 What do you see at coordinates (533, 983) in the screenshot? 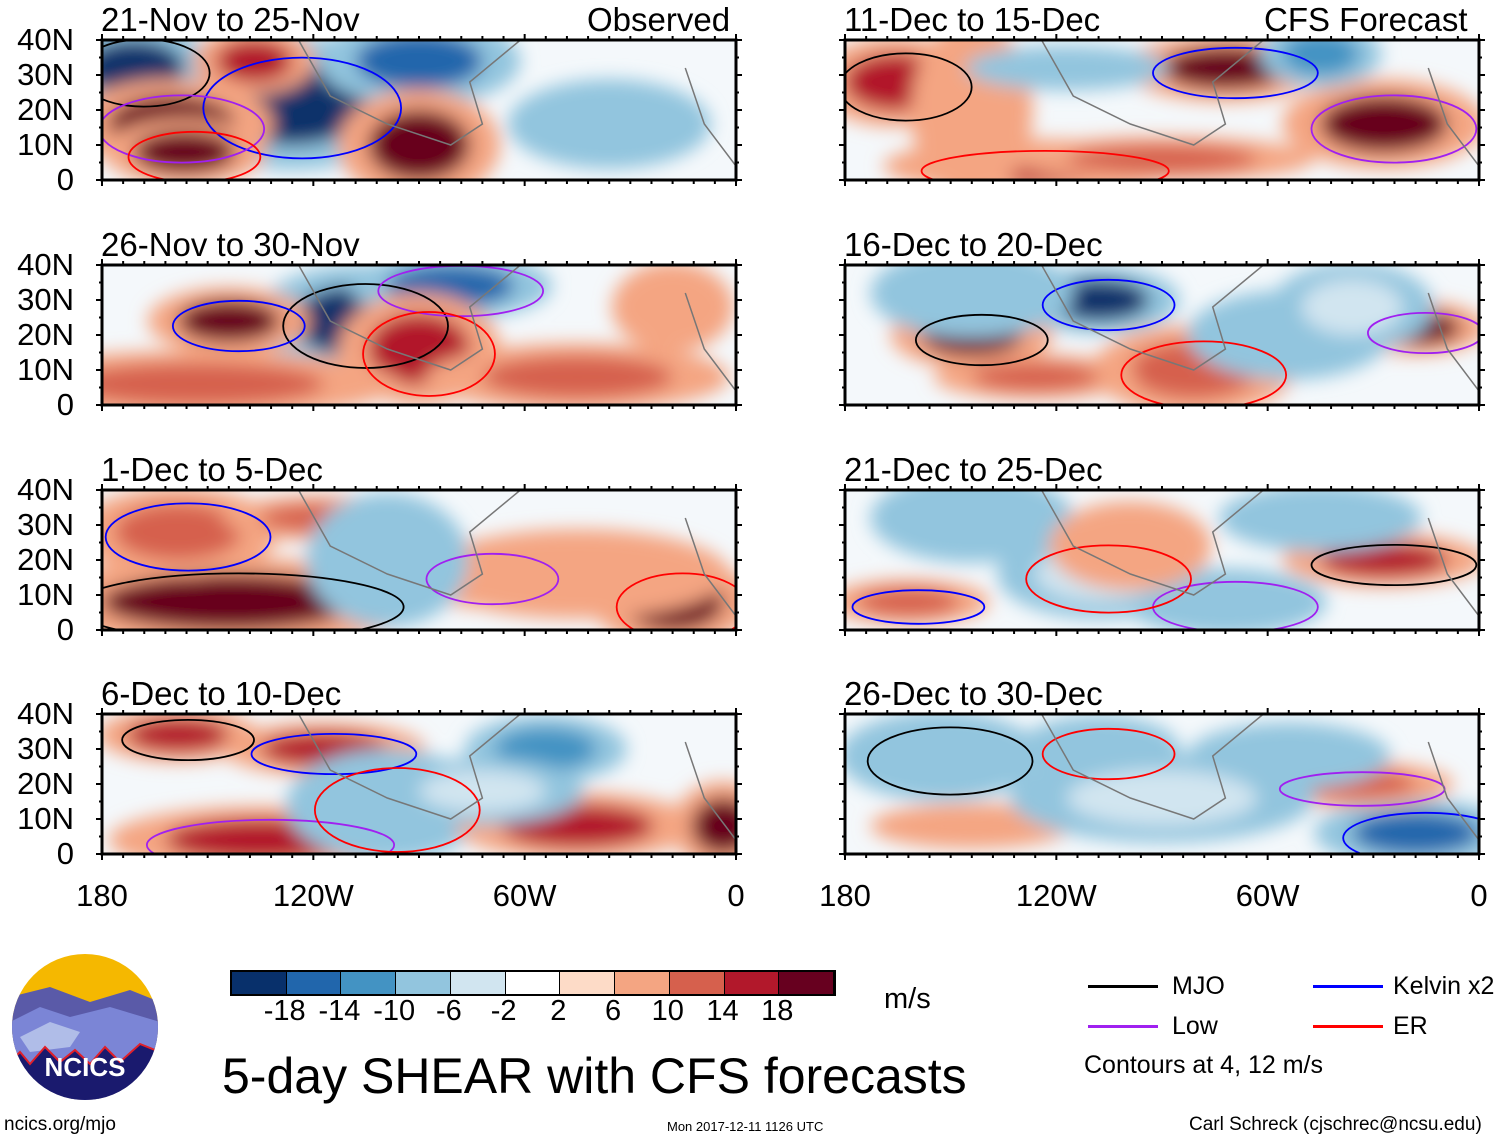
I see `colorbar` at bounding box center [533, 983].